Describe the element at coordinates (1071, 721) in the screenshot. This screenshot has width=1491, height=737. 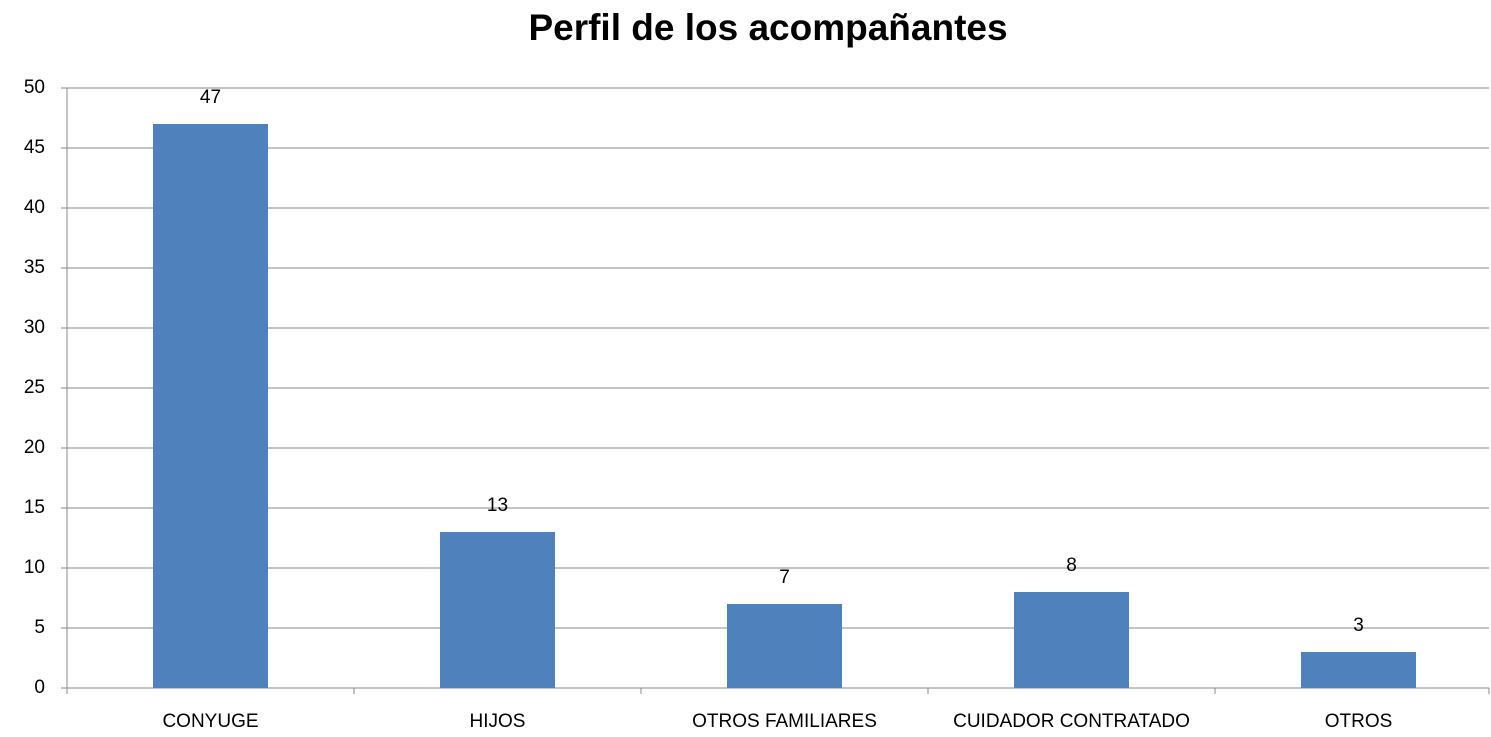
I see `x-tick-label: CUIDADOR CONTRATADO` at that location.